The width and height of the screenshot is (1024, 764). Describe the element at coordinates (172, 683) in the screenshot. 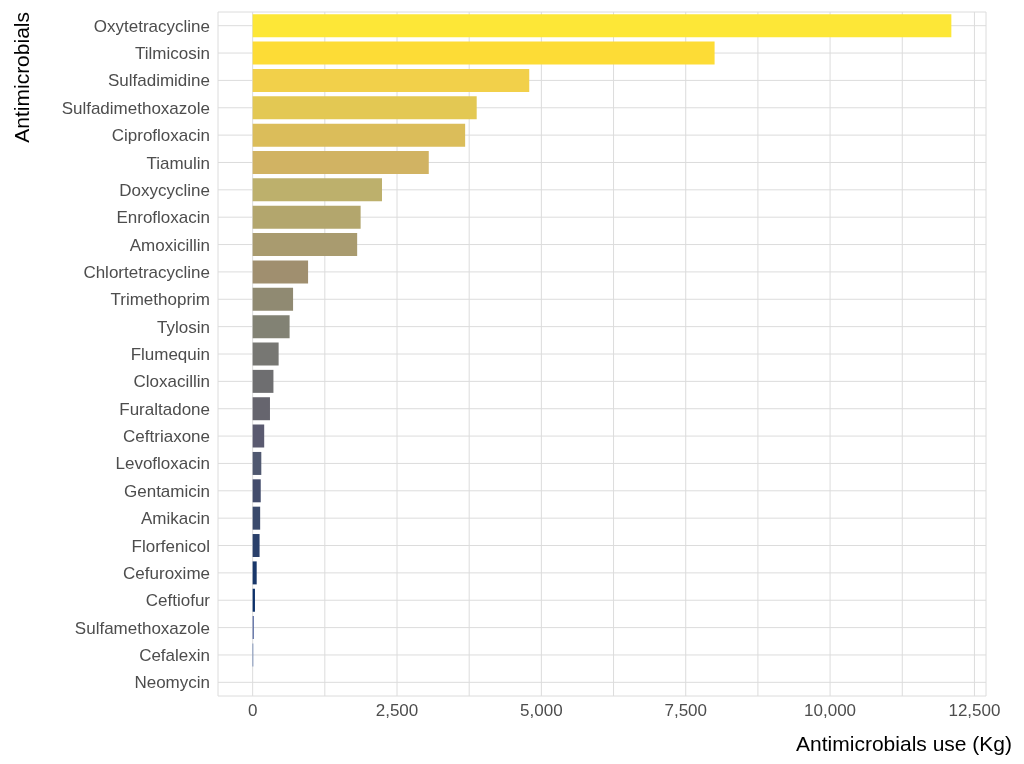

I see `y-tick-label: Neomycin` at that location.